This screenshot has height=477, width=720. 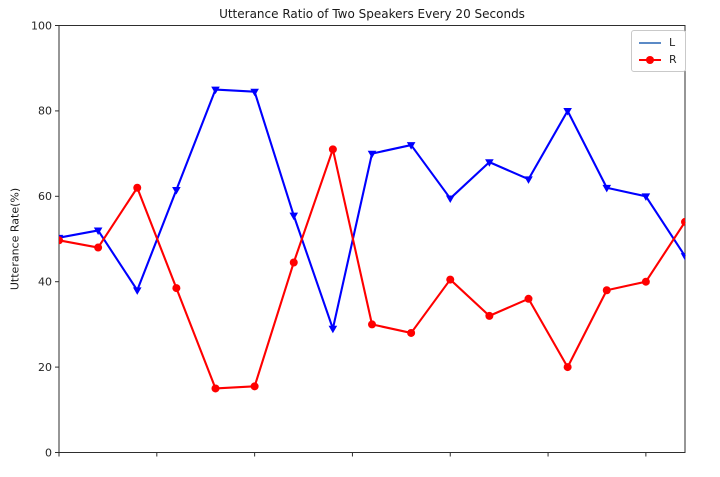 What do you see at coordinates (45, 367) in the screenshot?
I see `y-tick-label: 20` at bounding box center [45, 367].